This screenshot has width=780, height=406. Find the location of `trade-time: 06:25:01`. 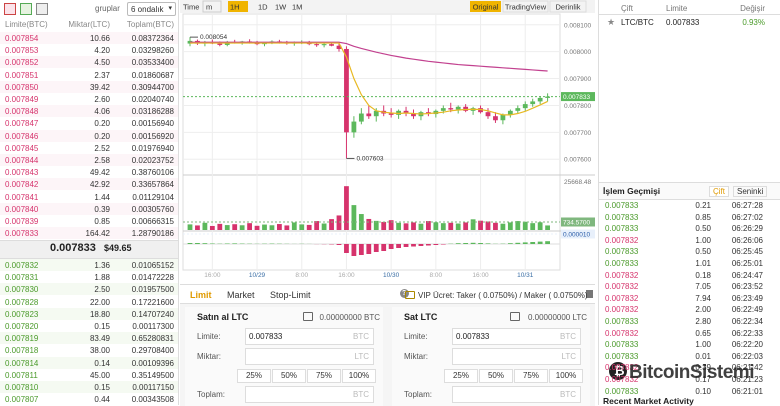

trade-time: 06:25:01 is located at coordinates (747, 263).